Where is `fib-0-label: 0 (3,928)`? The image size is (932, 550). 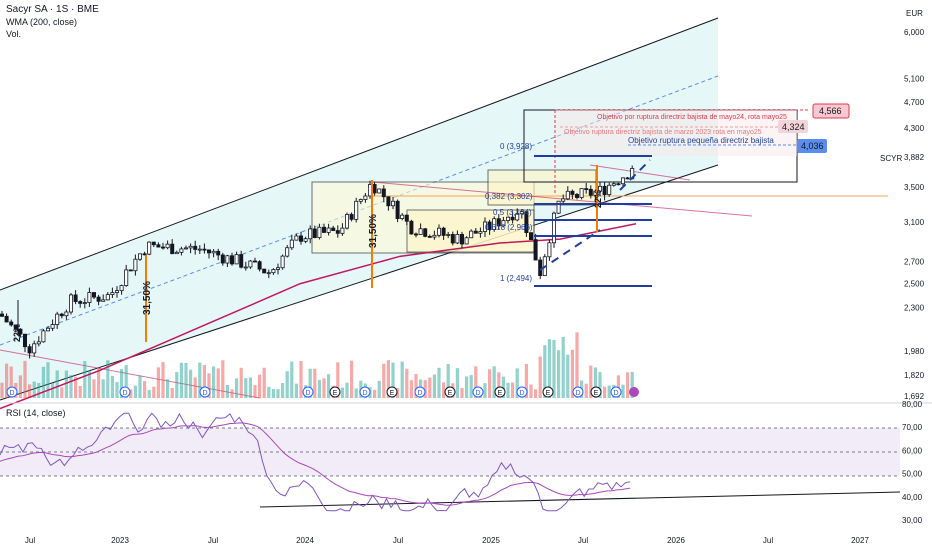
fib-0-label: 0 (3,928) is located at coordinates (516, 146).